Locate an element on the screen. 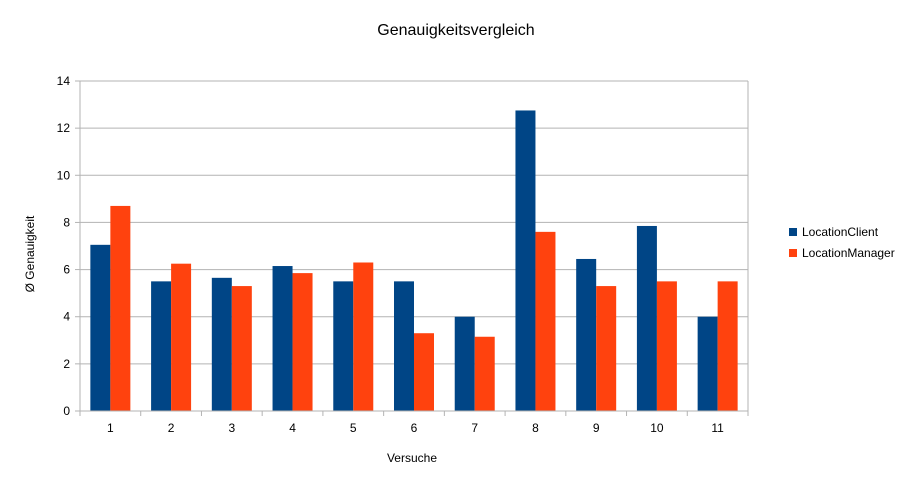 Image resolution: width=912 pixels, height=484 pixels. chart-title: Genauigkeitsvergleich is located at coordinates (455, 30).